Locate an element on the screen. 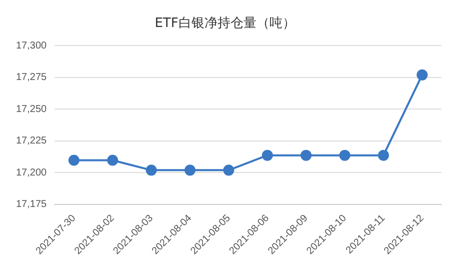 This screenshot has width=456, height=268. y-tick-label: 17,175 is located at coordinates (32, 204).